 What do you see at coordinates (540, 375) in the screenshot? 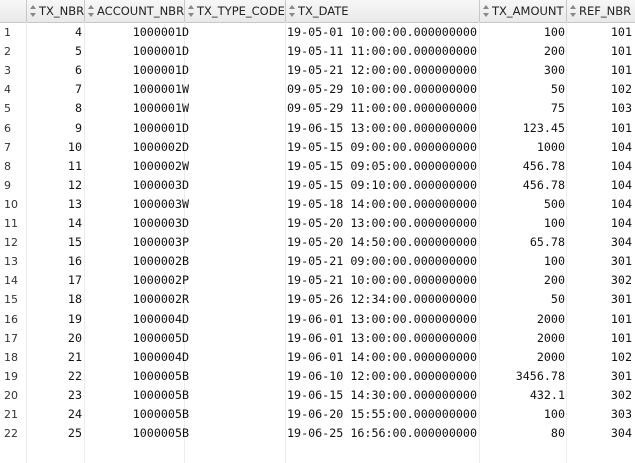
I see `cell-tx-amount: 3456.78` at bounding box center [540, 375].